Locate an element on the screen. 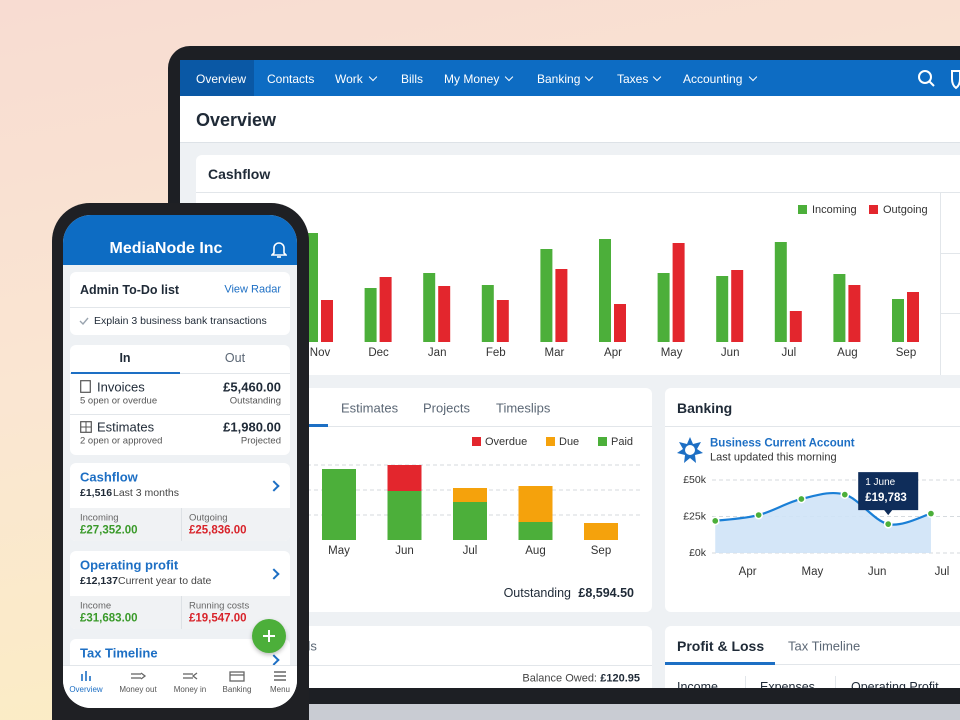 The width and height of the screenshot is (960, 720). x-tick-label: Mar is located at coordinates (554, 353).